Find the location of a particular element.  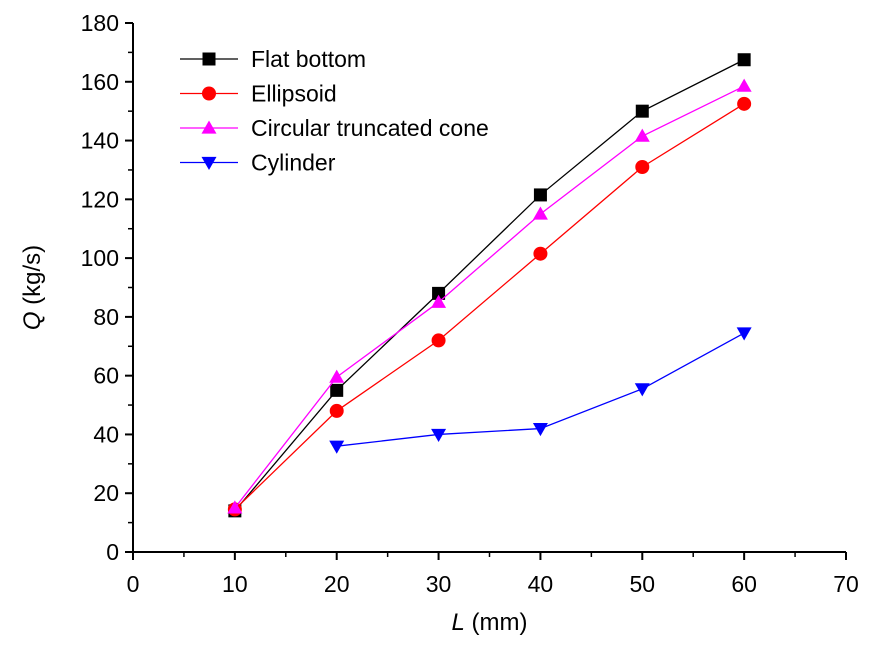

legend-item: Cylinder is located at coordinates (258, 163).